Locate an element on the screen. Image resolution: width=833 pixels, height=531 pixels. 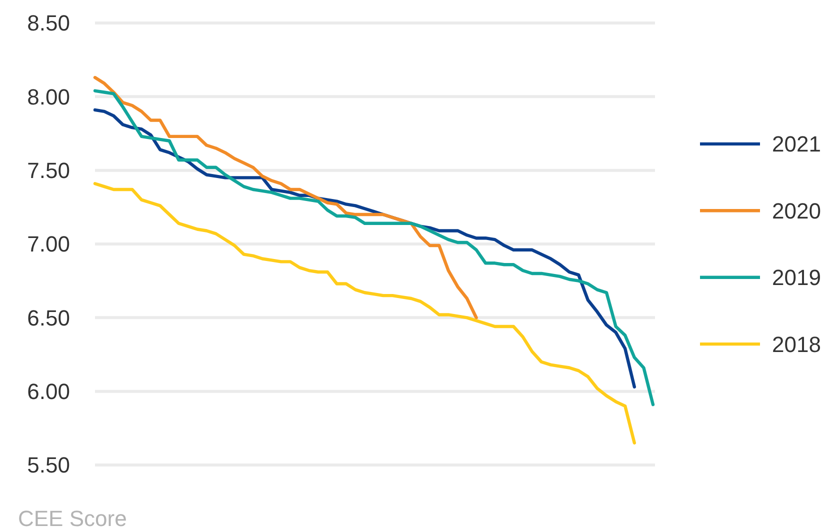
y-tick-label: 8.00 is located at coordinates (48, 97).